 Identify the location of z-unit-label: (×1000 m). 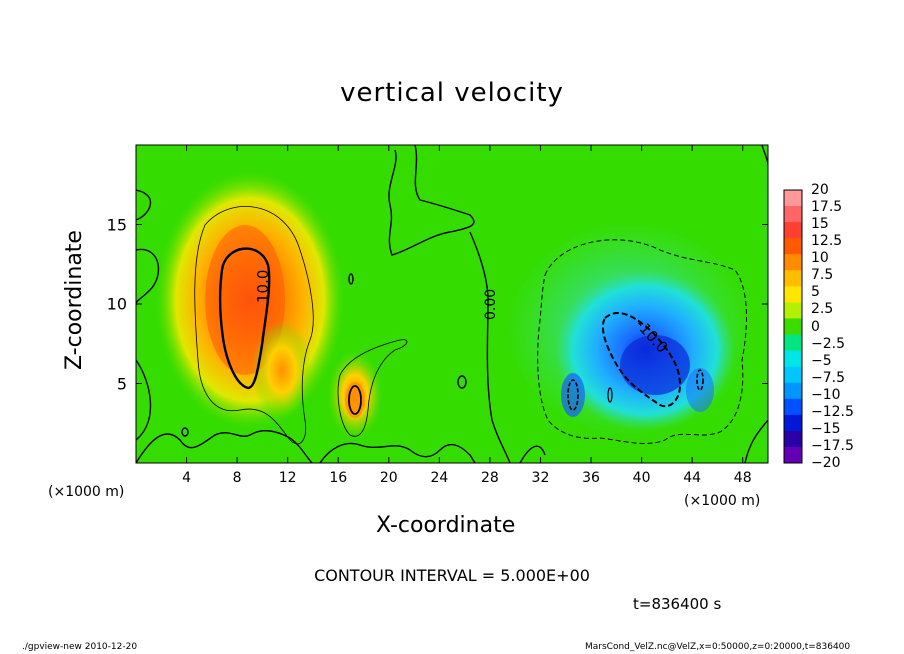
(86, 492).